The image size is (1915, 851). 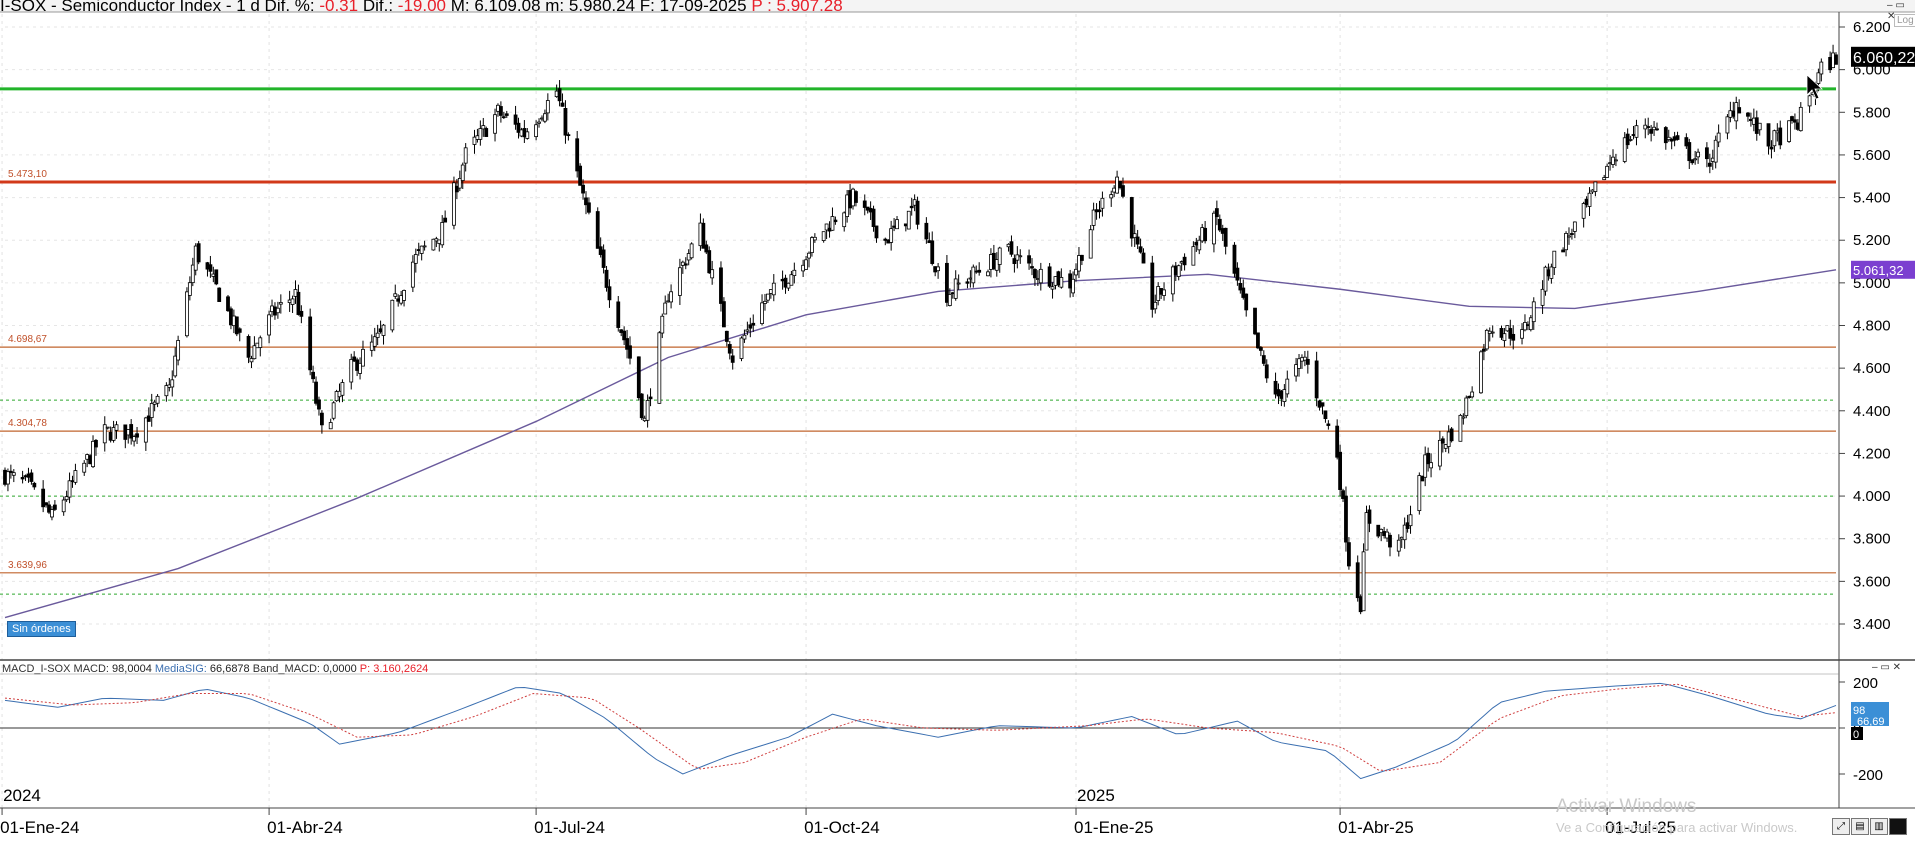 I want to click on y-tick-label: 3.800, so click(x=1872, y=539).